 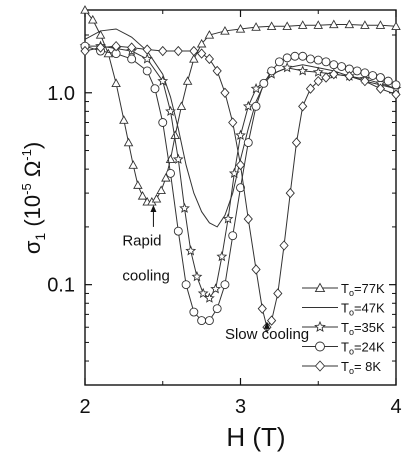 I want to click on y-tick-label: 1.0, so click(x=61, y=94).